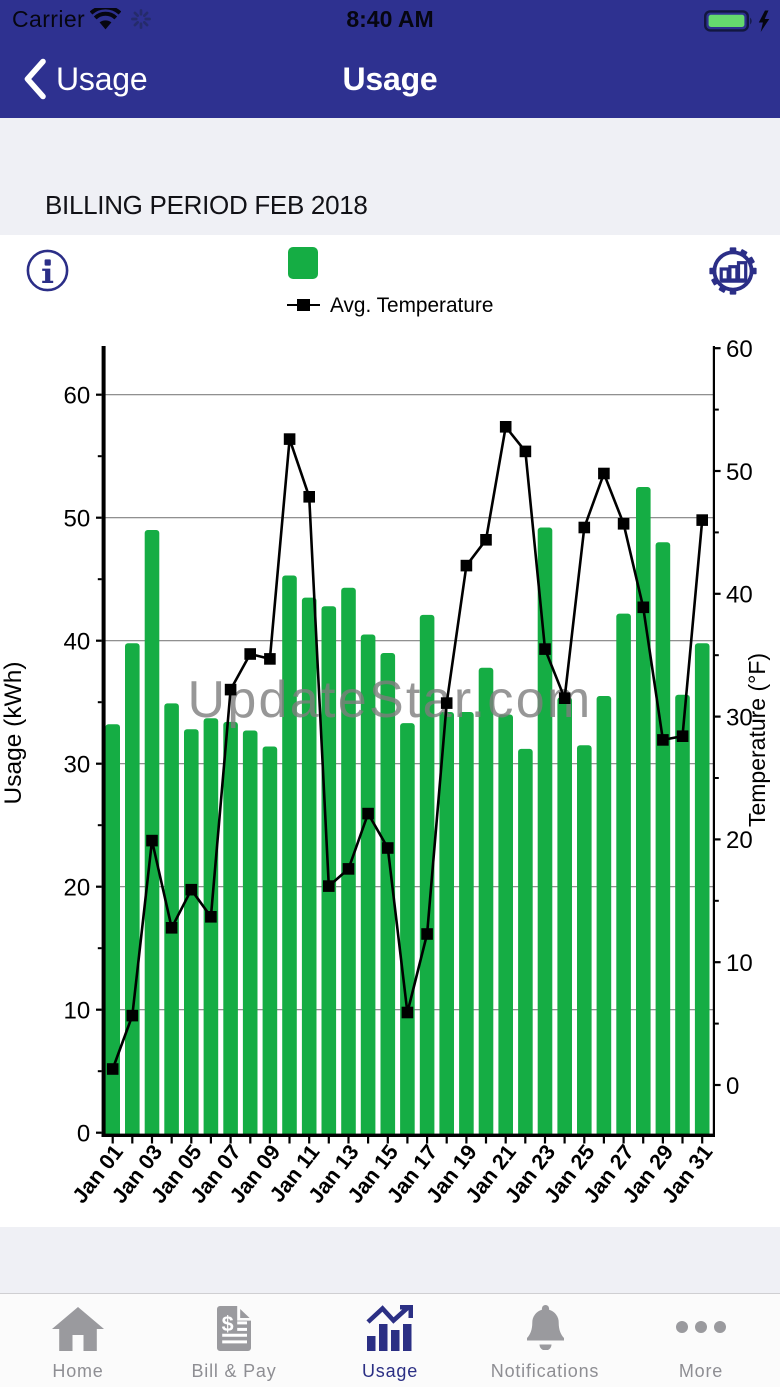 This screenshot has height=1387, width=780. I want to click on svg-text: Usage (kWh), so click(13, 733).